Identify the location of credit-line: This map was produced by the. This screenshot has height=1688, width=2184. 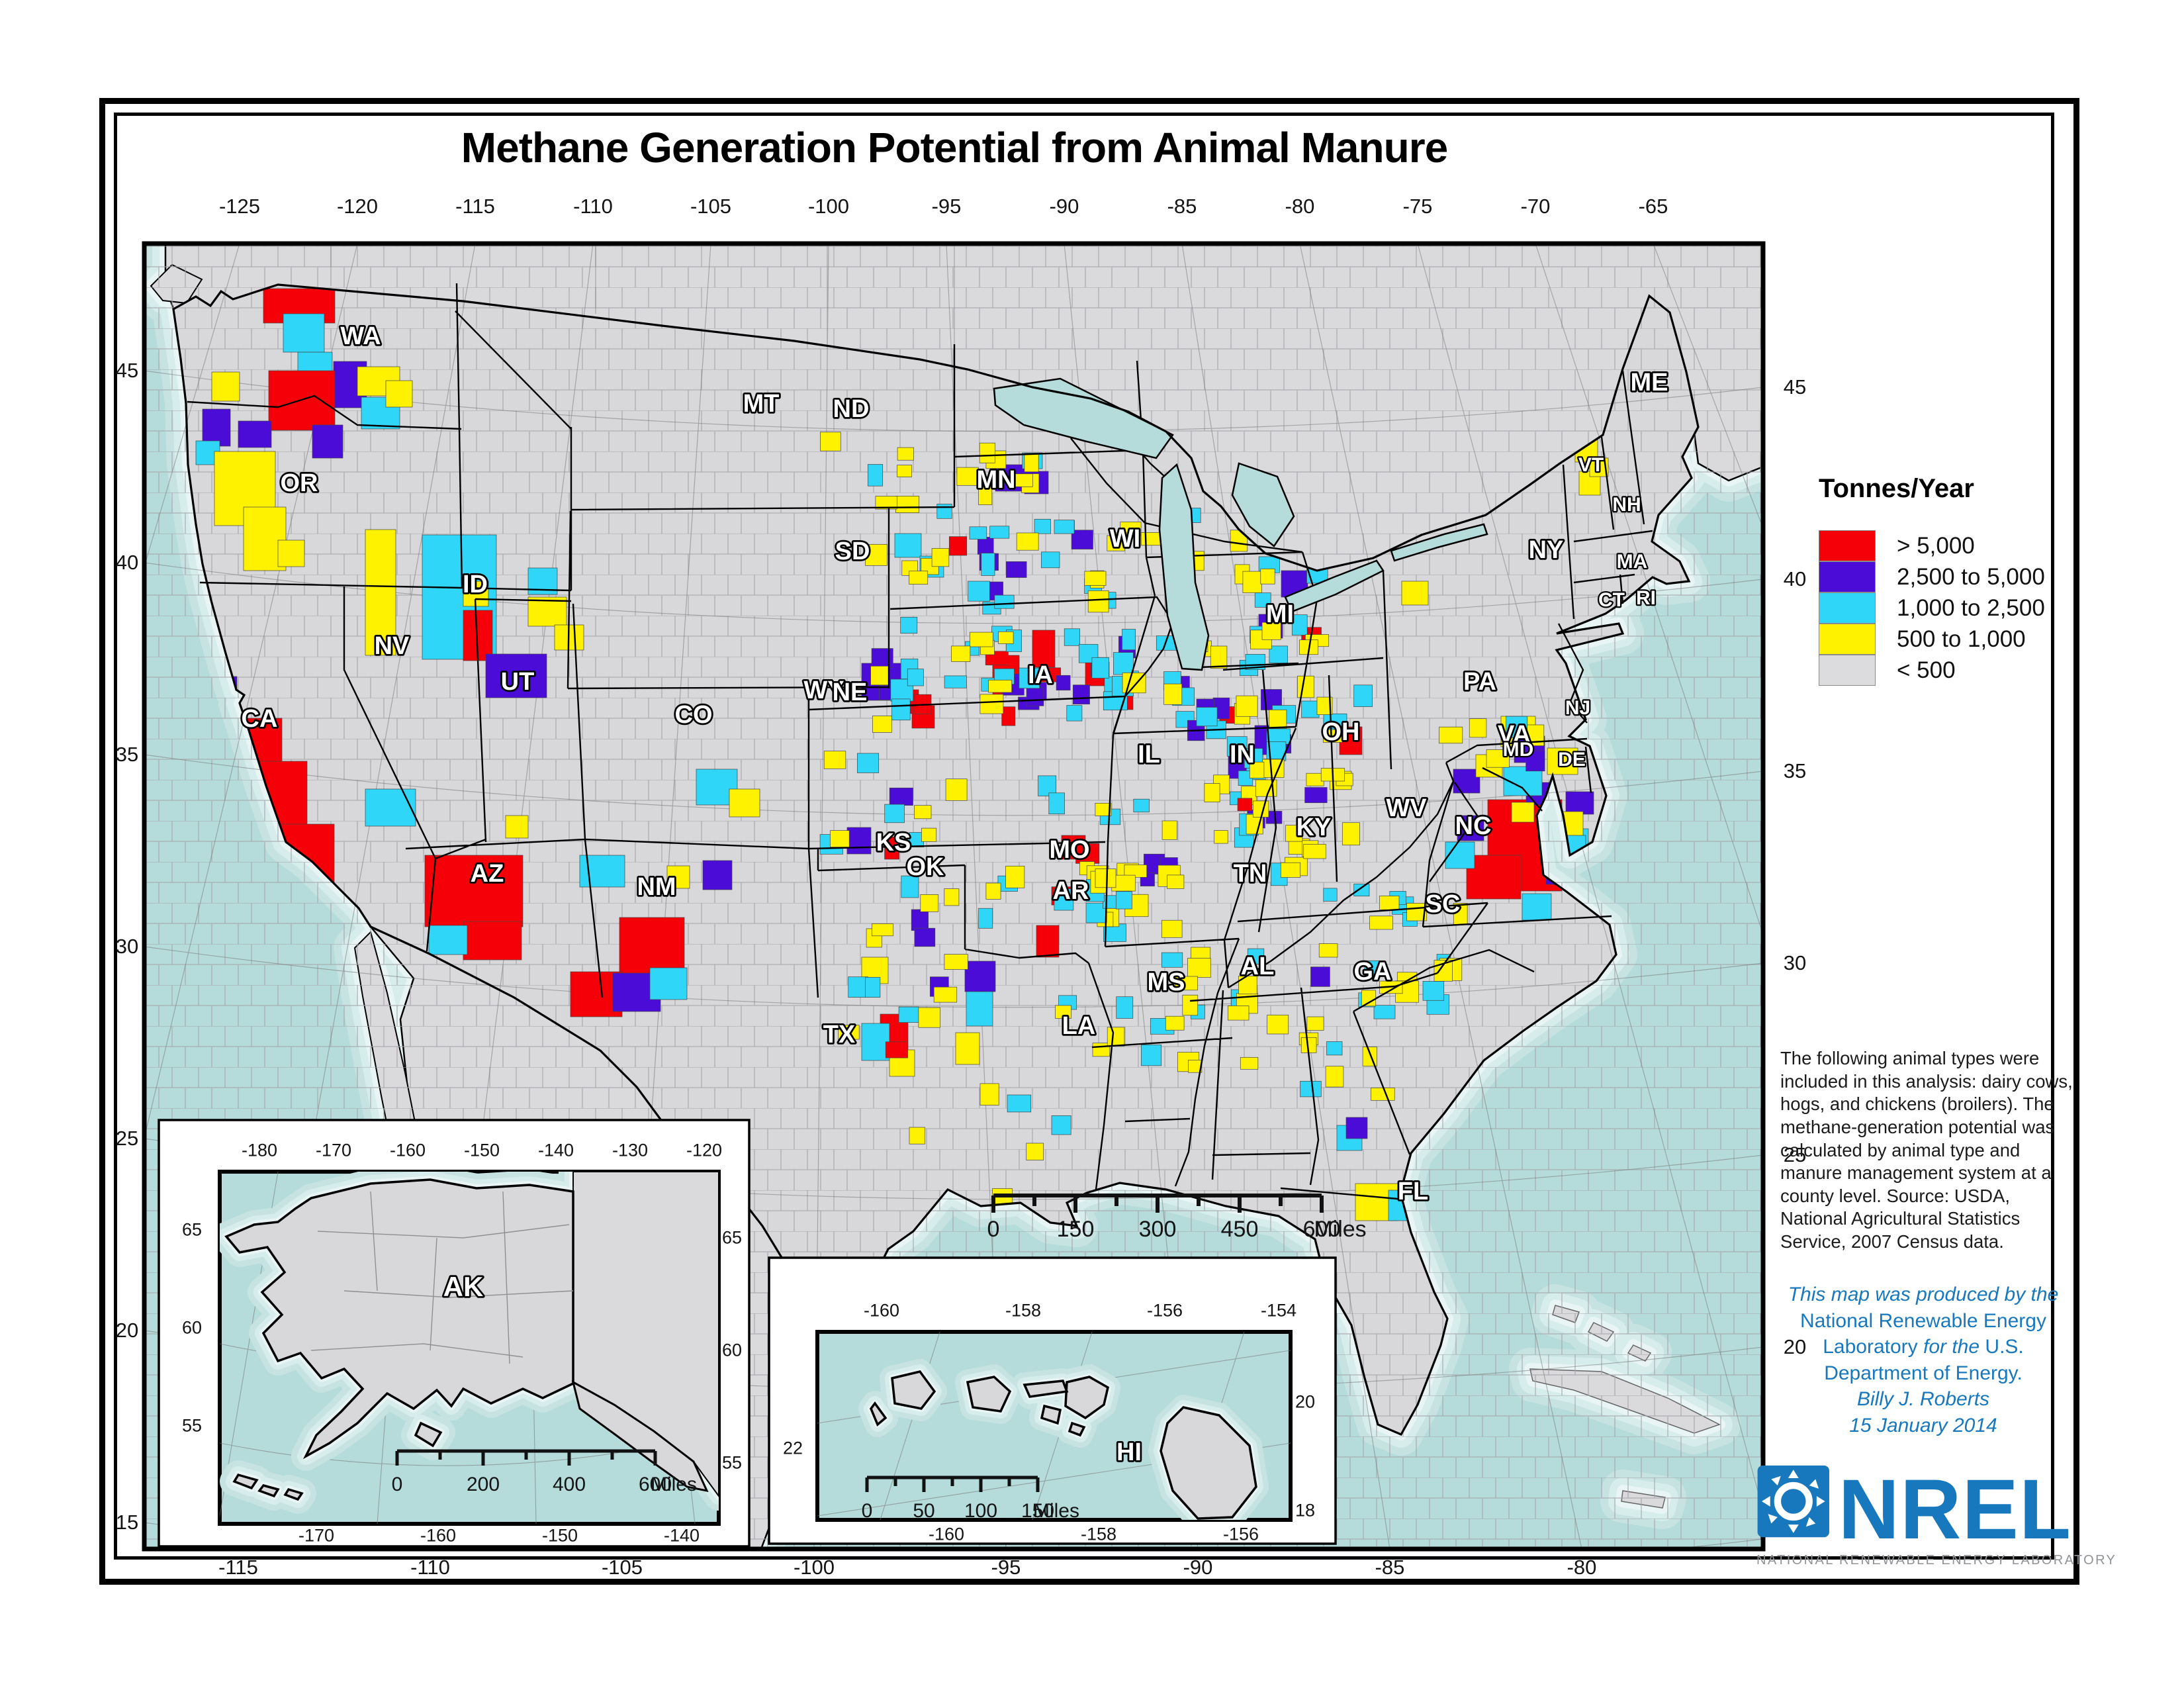
(1923, 1294).